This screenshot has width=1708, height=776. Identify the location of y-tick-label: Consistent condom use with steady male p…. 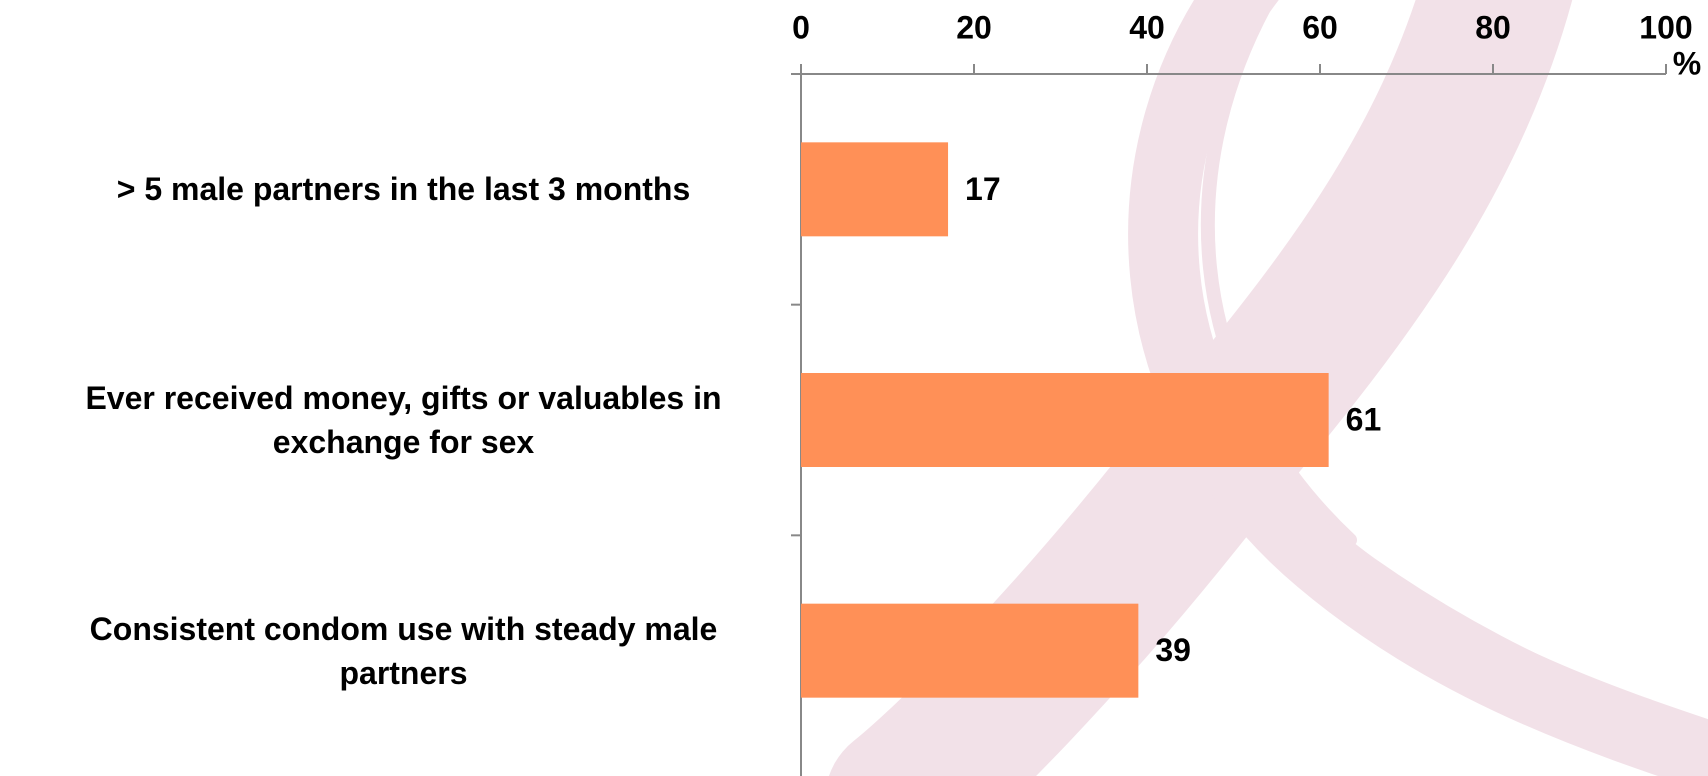
(403, 650).